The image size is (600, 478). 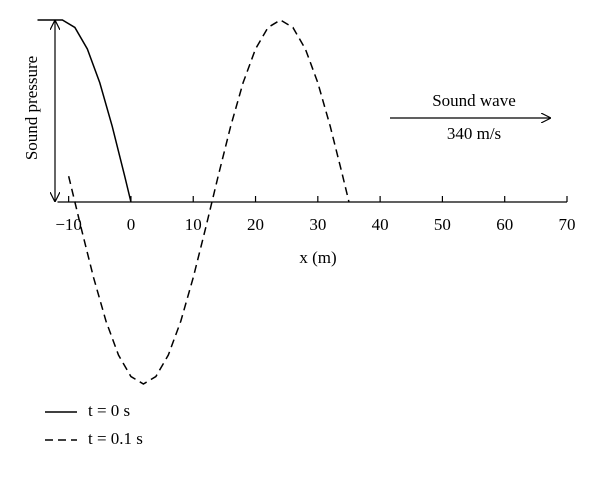 What do you see at coordinates (474, 100) in the screenshot?
I see `annotation: Sound wave` at bounding box center [474, 100].